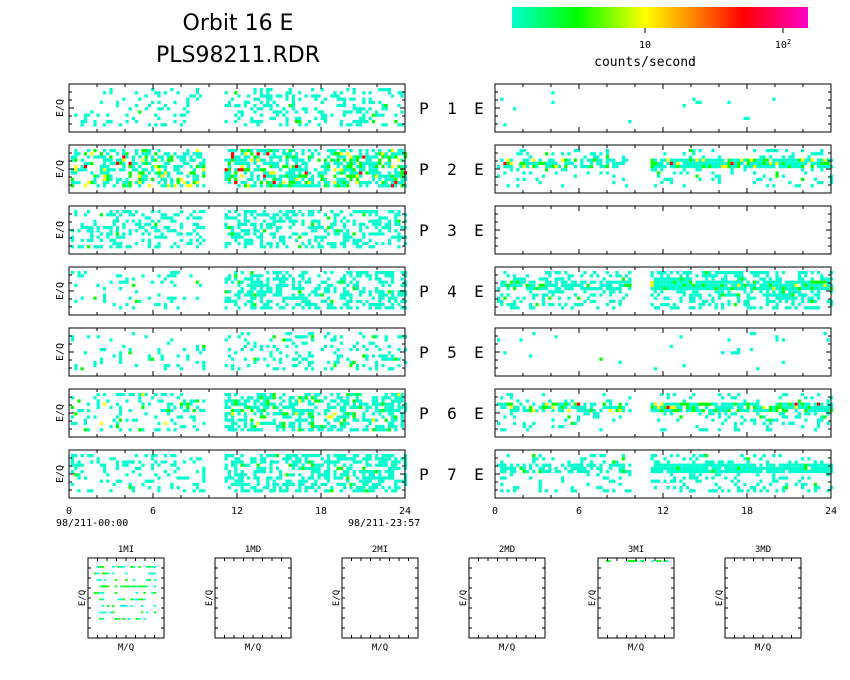  Describe the element at coordinates (60, 413) in the screenshot. I see `eq-axis-label: E/Q` at that location.